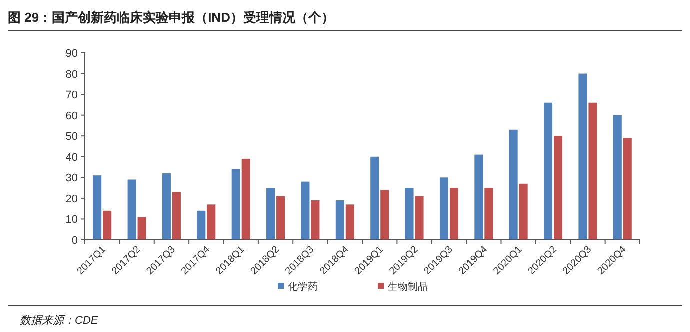  Describe the element at coordinates (72, 96) in the screenshot. I see `y-tick-label: 70` at that location.